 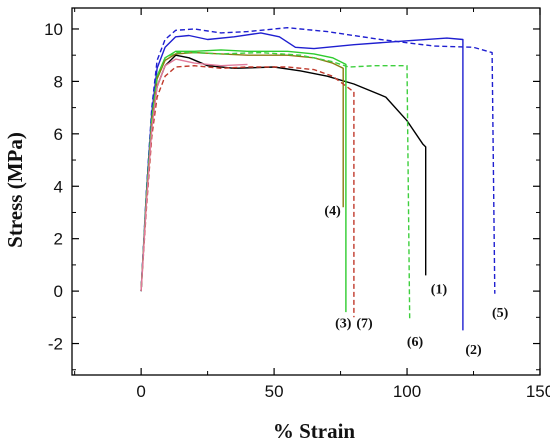 What do you see at coordinates (58, 186) in the screenshot?
I see `y-tick-label: 4` at bounding box center [58, 186].